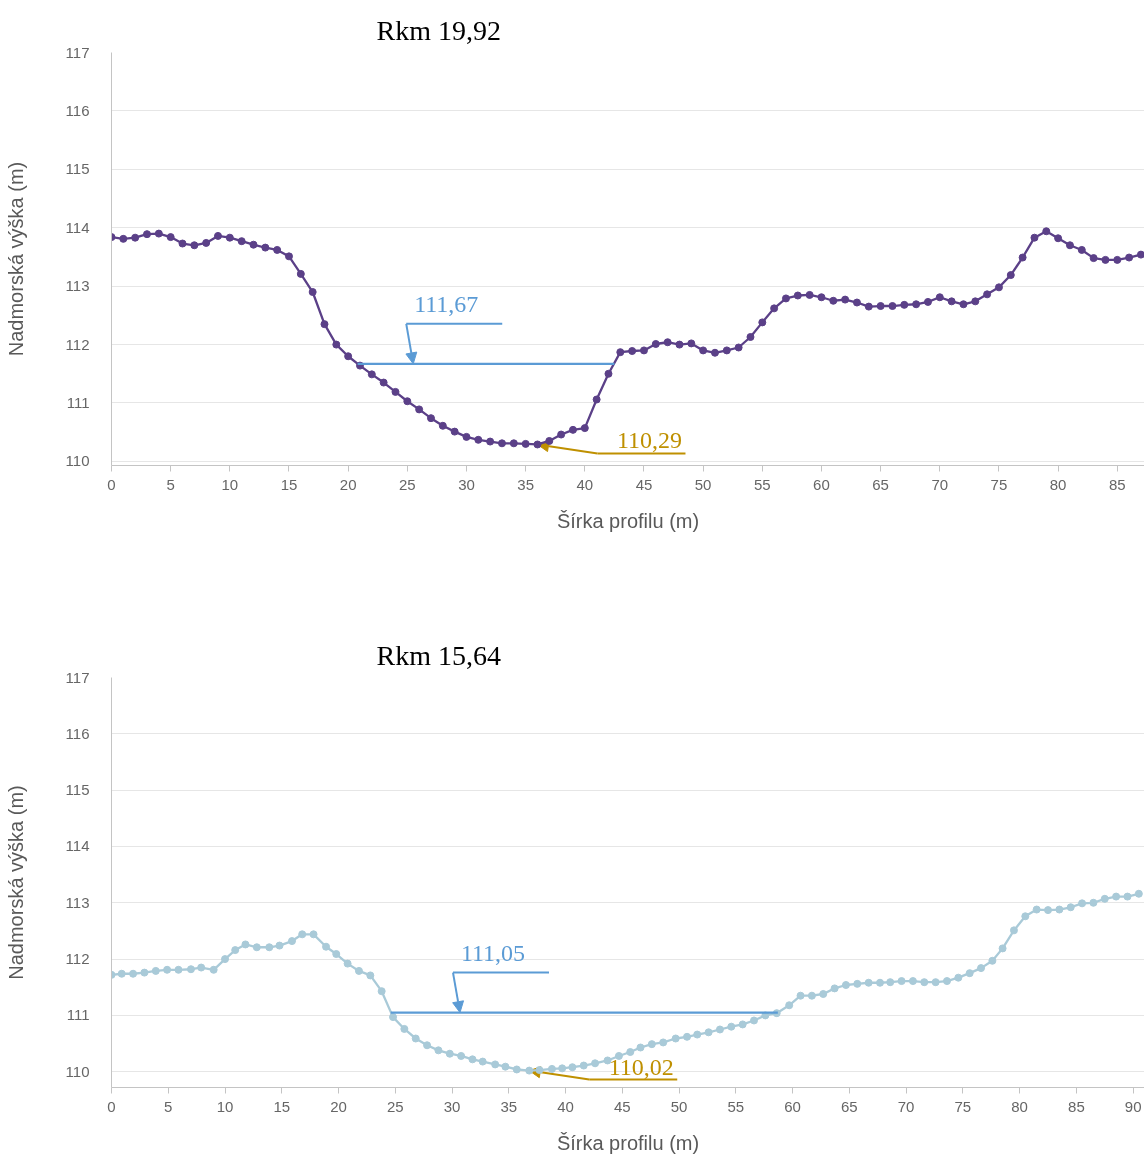  I want to click on x-tick-label: 90, so click(1133, 1106).